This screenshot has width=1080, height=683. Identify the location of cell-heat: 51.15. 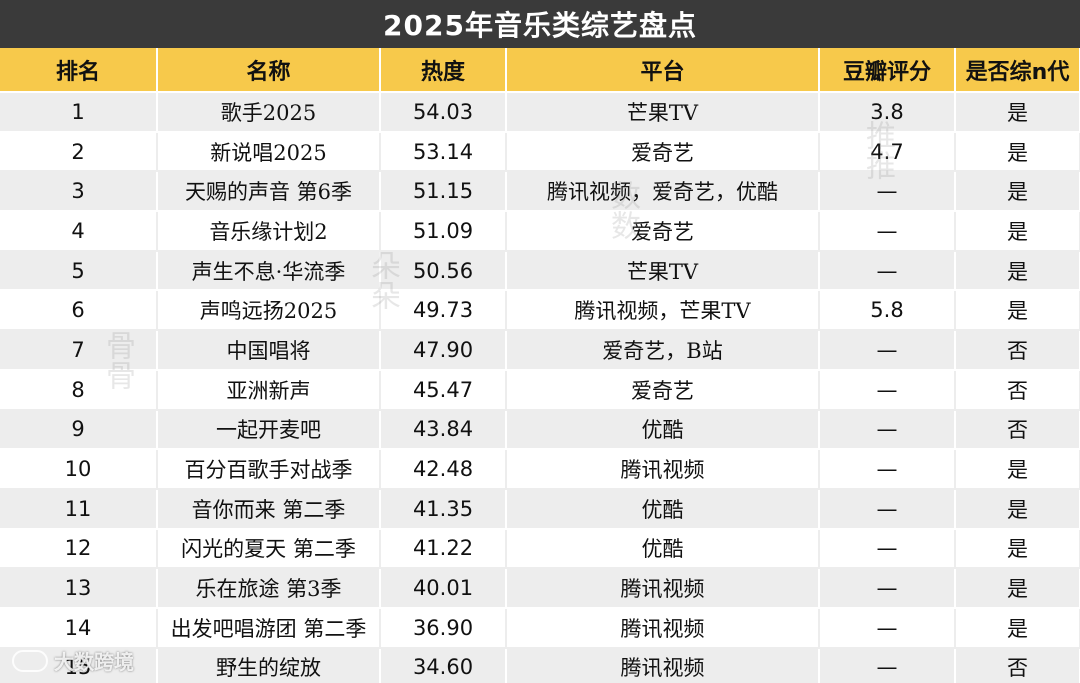
(443, 192).